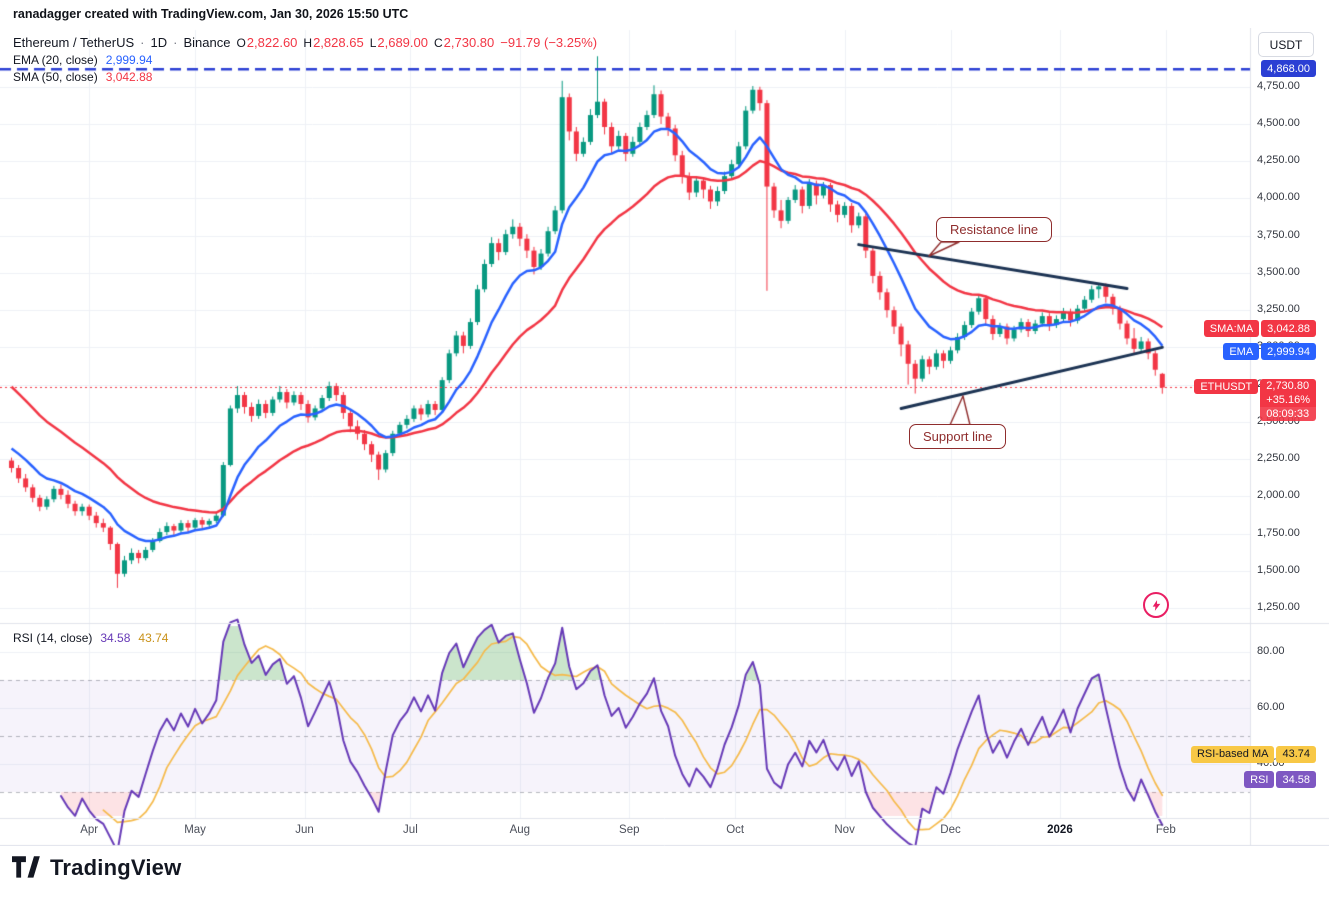 Image resolution: width=1329 pixels, height=908 pixels. I want to click on ohlc-high: H 2,828.65, so click(333, 42).